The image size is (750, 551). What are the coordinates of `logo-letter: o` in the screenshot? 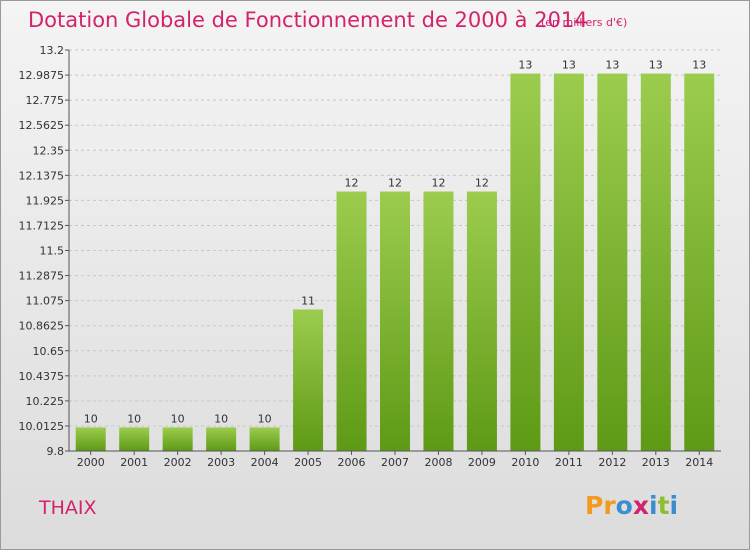 It's located at (624, 505).